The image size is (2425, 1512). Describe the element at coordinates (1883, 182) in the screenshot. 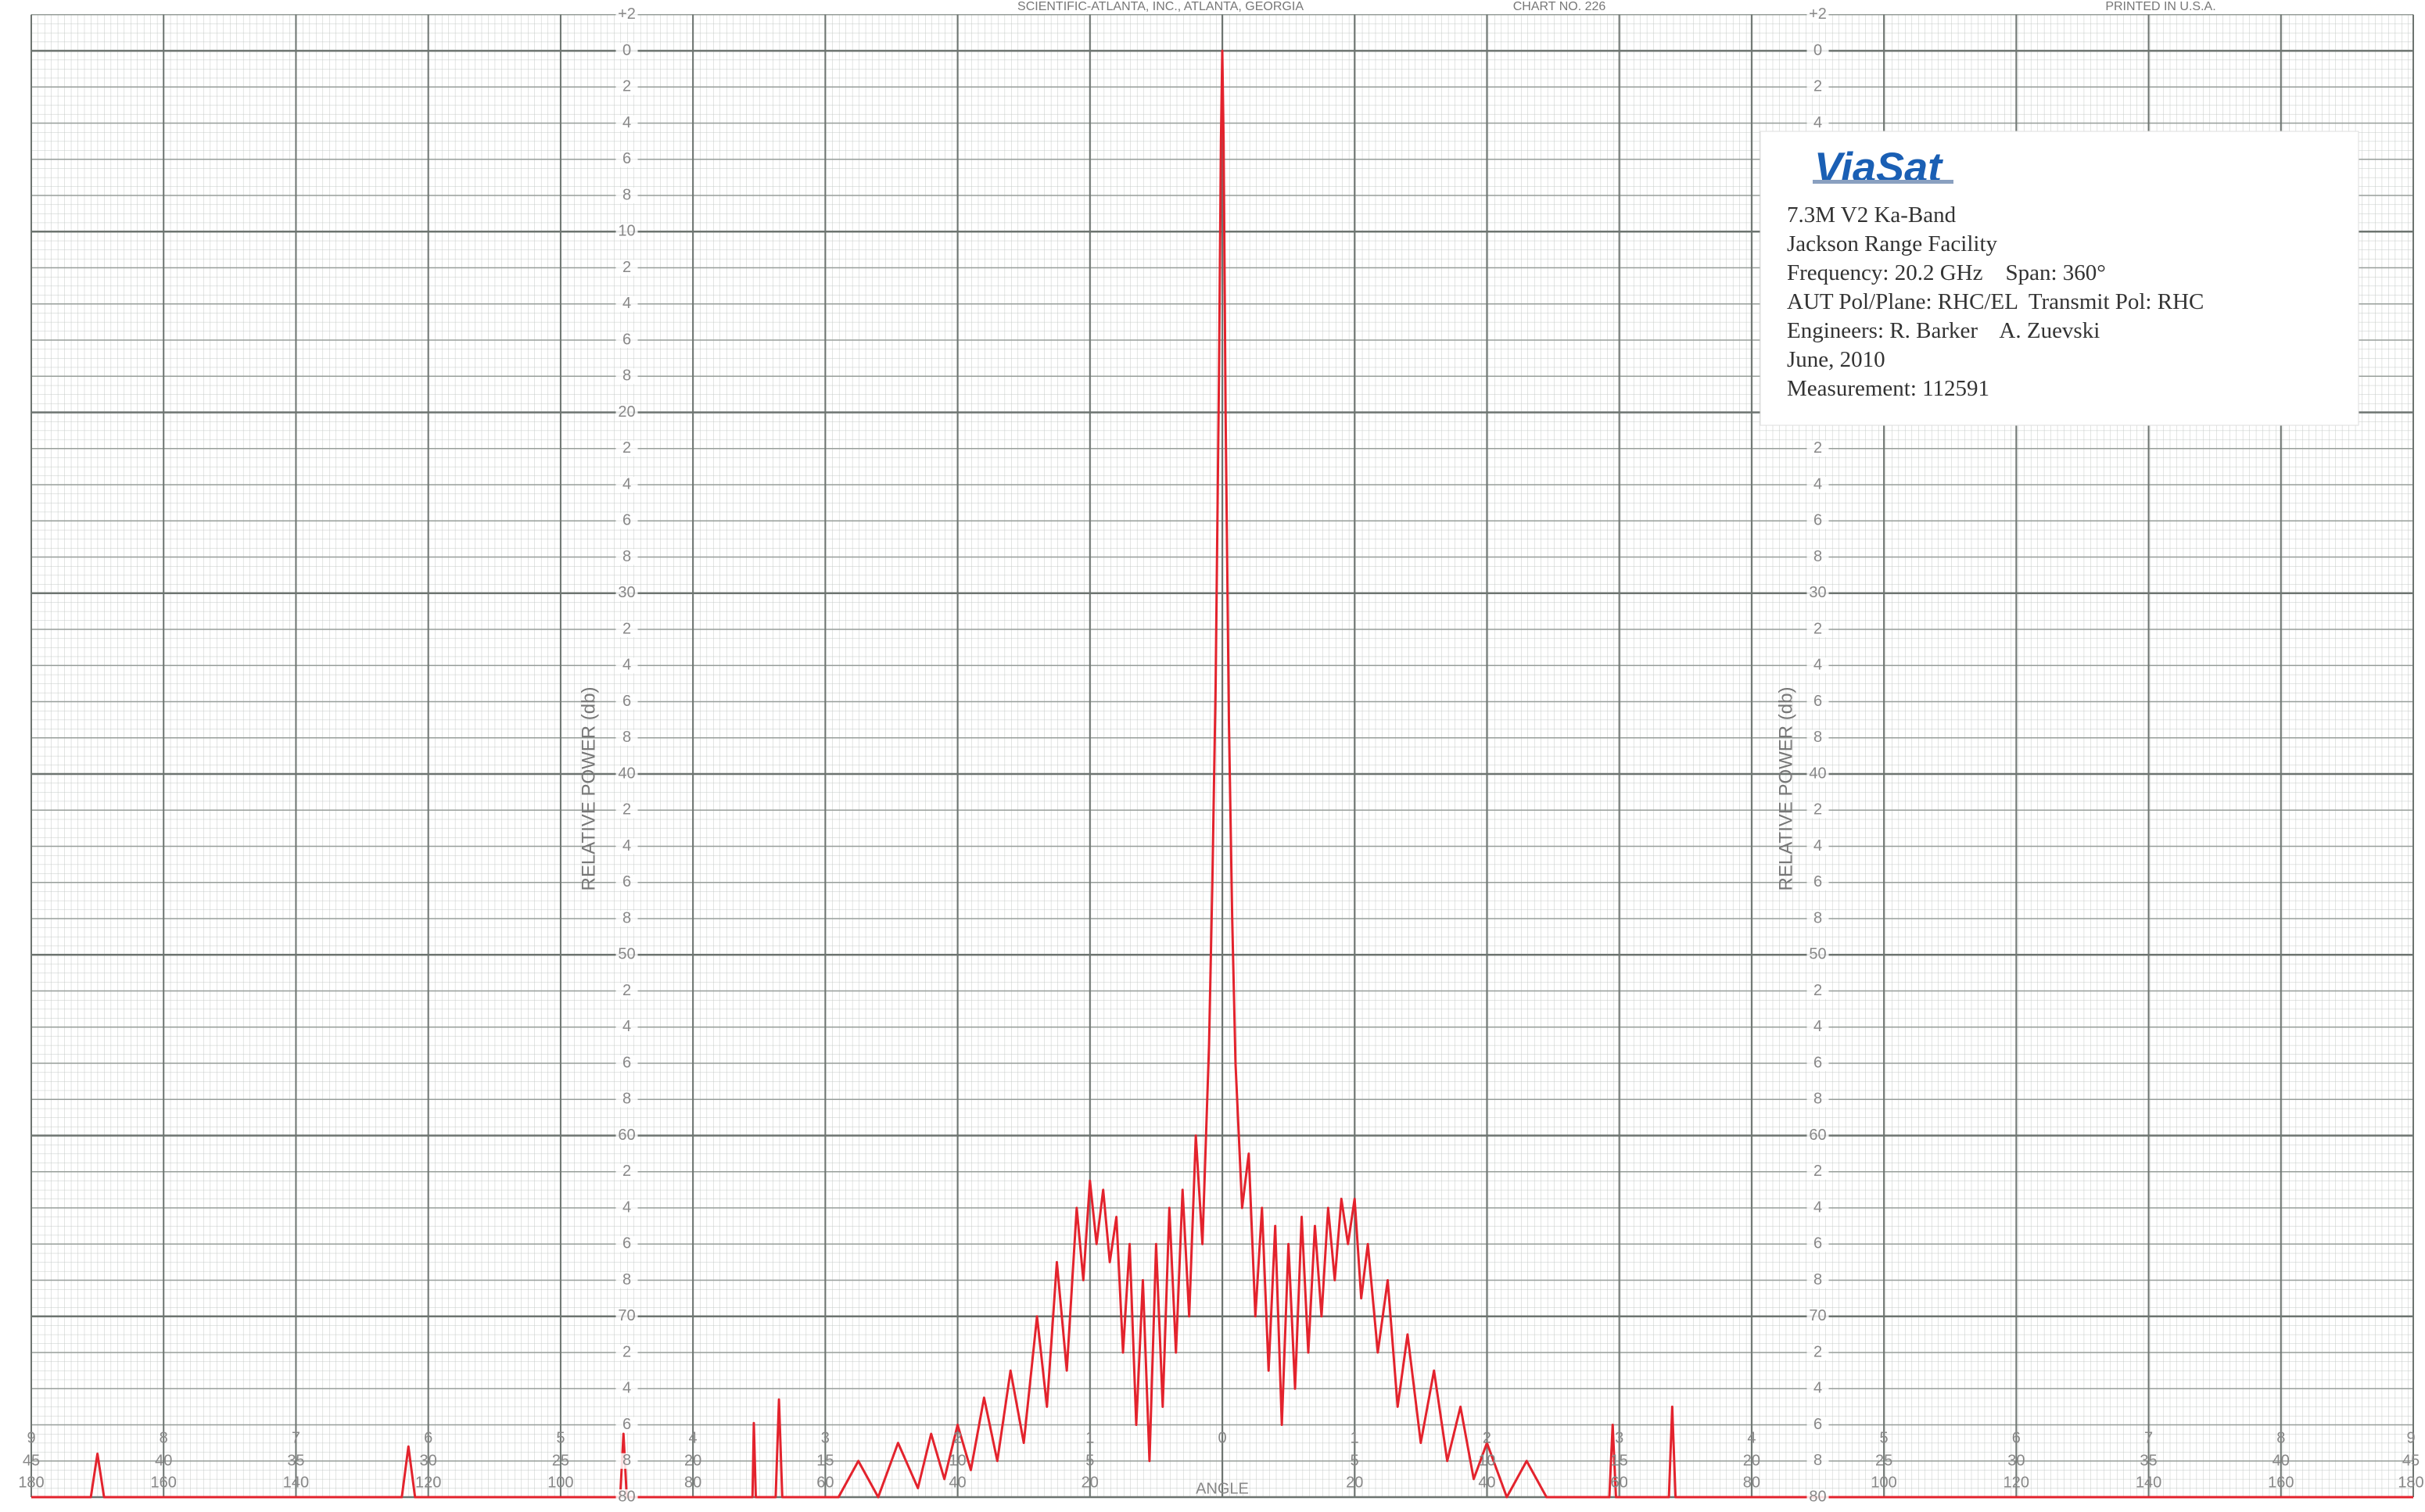

I see `logo-underline` at that location.